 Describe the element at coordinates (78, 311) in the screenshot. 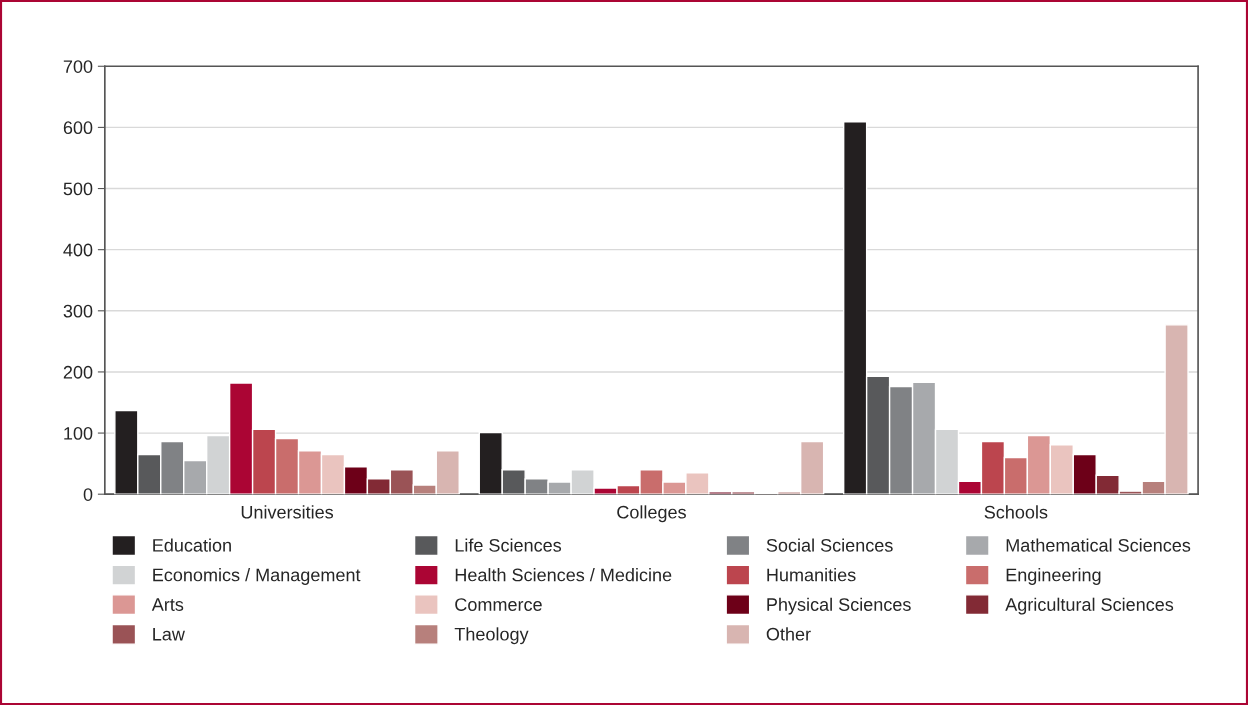

I see `y-tick-label: 300` at that location.